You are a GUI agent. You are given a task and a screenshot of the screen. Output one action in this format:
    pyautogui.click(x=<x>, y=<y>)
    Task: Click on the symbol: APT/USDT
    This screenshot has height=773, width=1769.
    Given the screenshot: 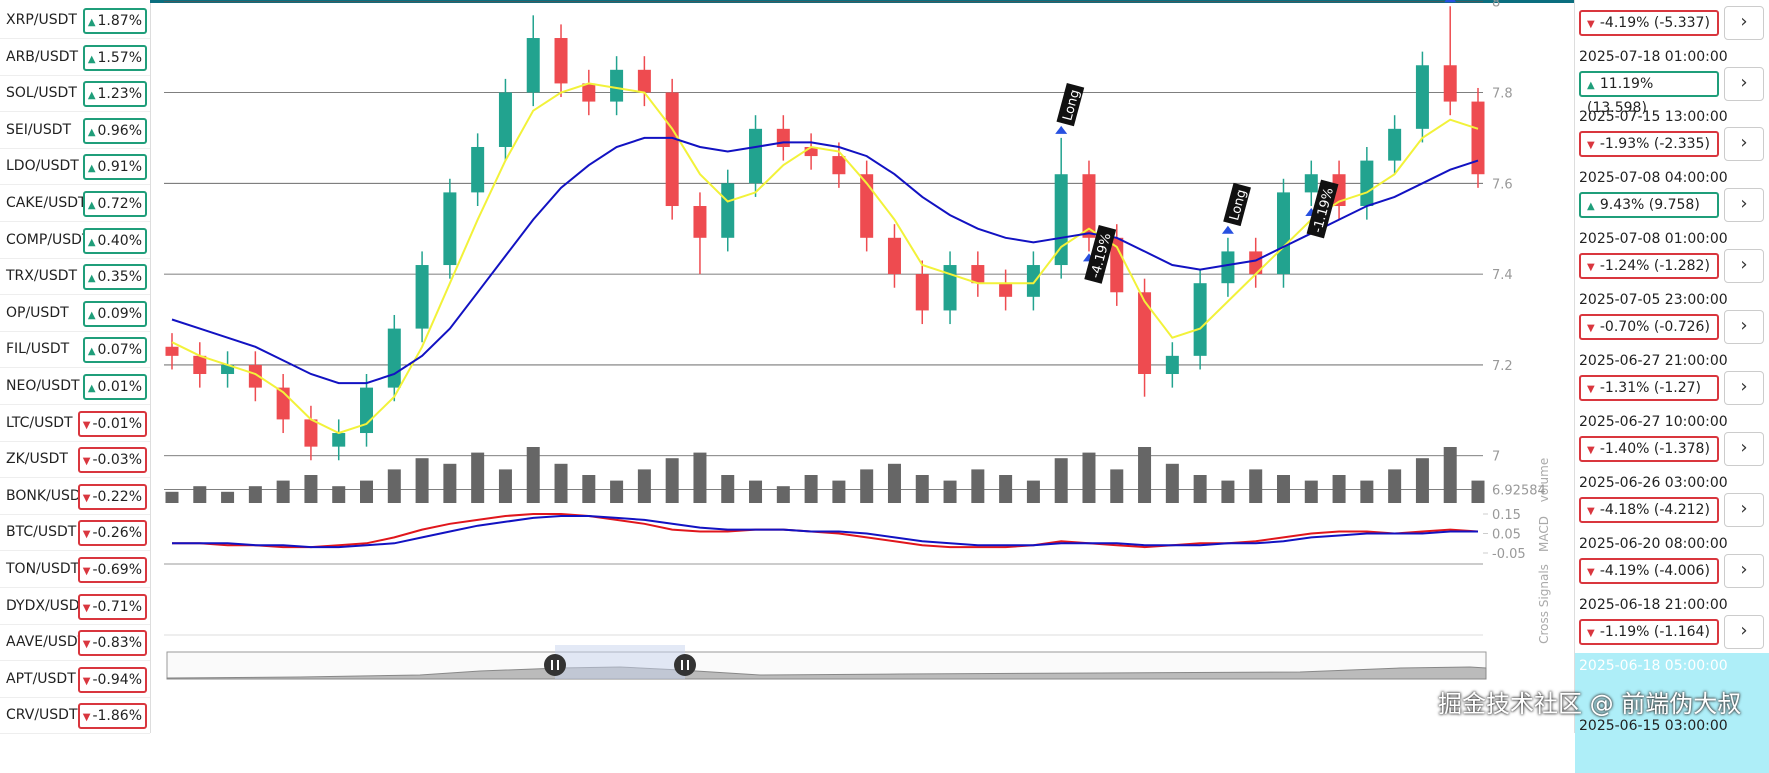 What is the action you would take?
    pyautogui.click(x=41, y=678)
    